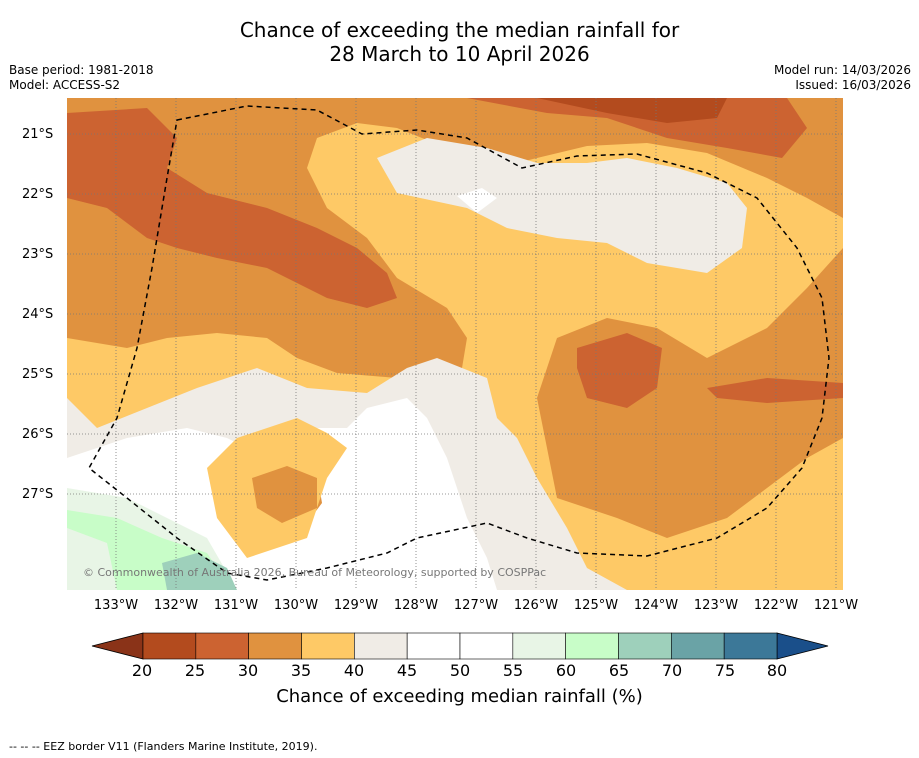  What do you see at coordinates (38, 434) in the screenshot?
I see `lat-label-26: 26°S` at bounding box center [38, 434].